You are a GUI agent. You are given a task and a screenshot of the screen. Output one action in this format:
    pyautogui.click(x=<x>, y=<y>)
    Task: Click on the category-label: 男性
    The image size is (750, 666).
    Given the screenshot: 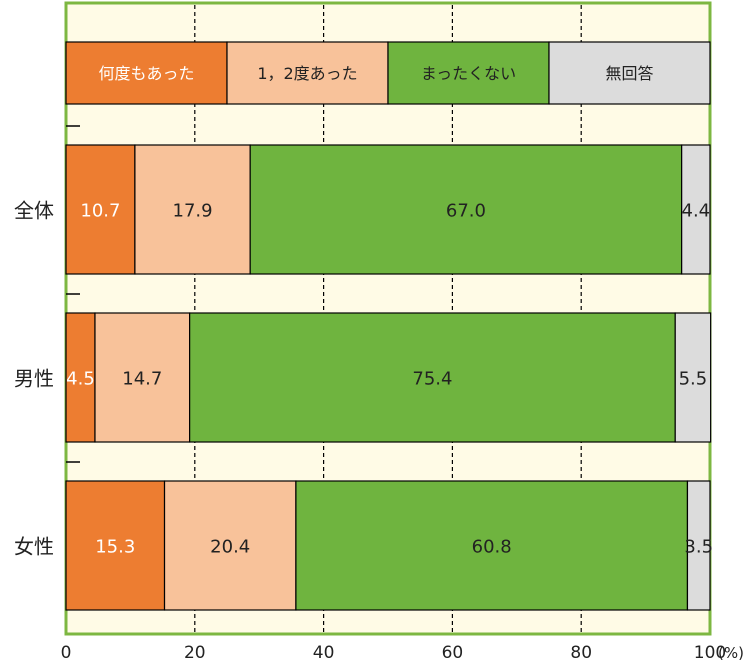 What is the action you would take?
    pyautogui.click(x=34, y=379)
    